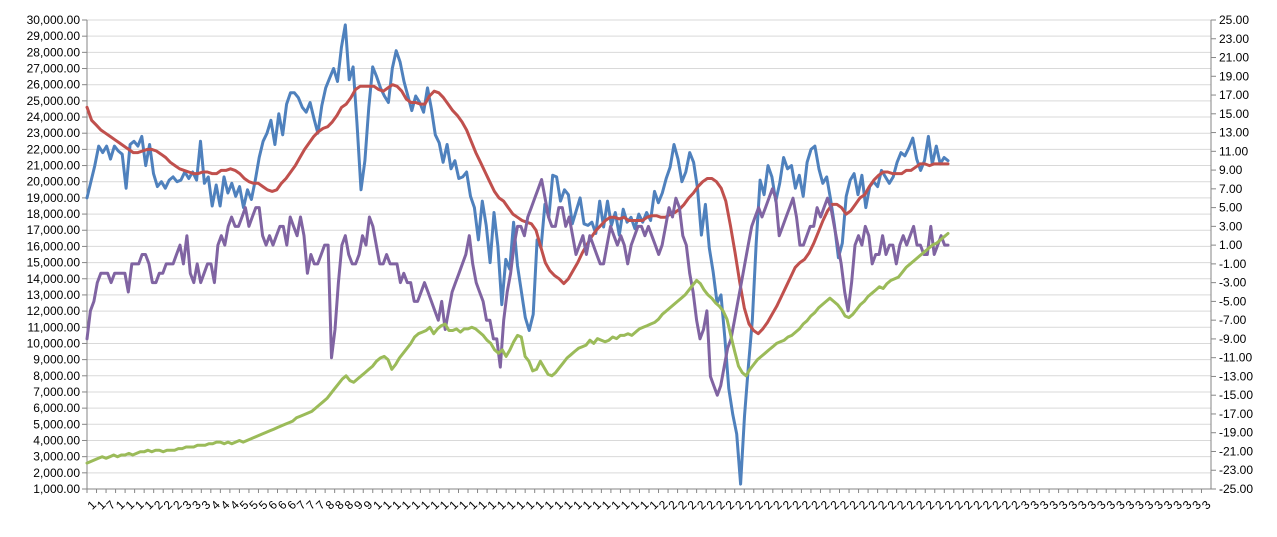 Image resolution: width=1277 pixels, height=537 pixels. What do you see at coordinates (54, 182) in the screenshot?
I see `left-axis-tick-label: 20,000.00` at bounding box center [54, 182].